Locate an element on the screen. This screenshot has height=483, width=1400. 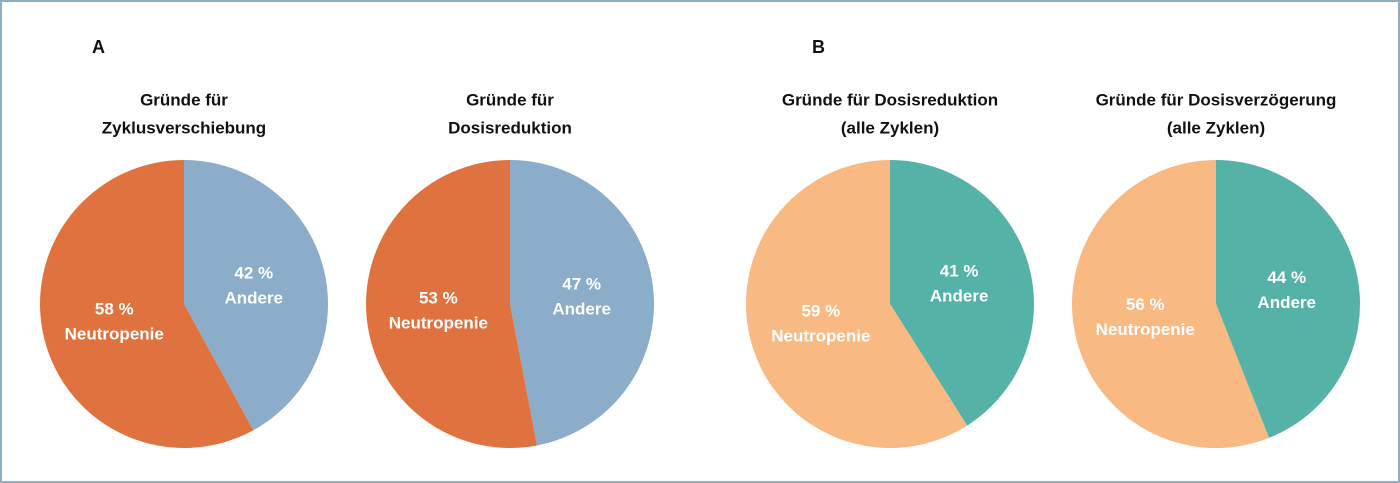
slice-value-label: 42 % is located at coordinates (253, 273).